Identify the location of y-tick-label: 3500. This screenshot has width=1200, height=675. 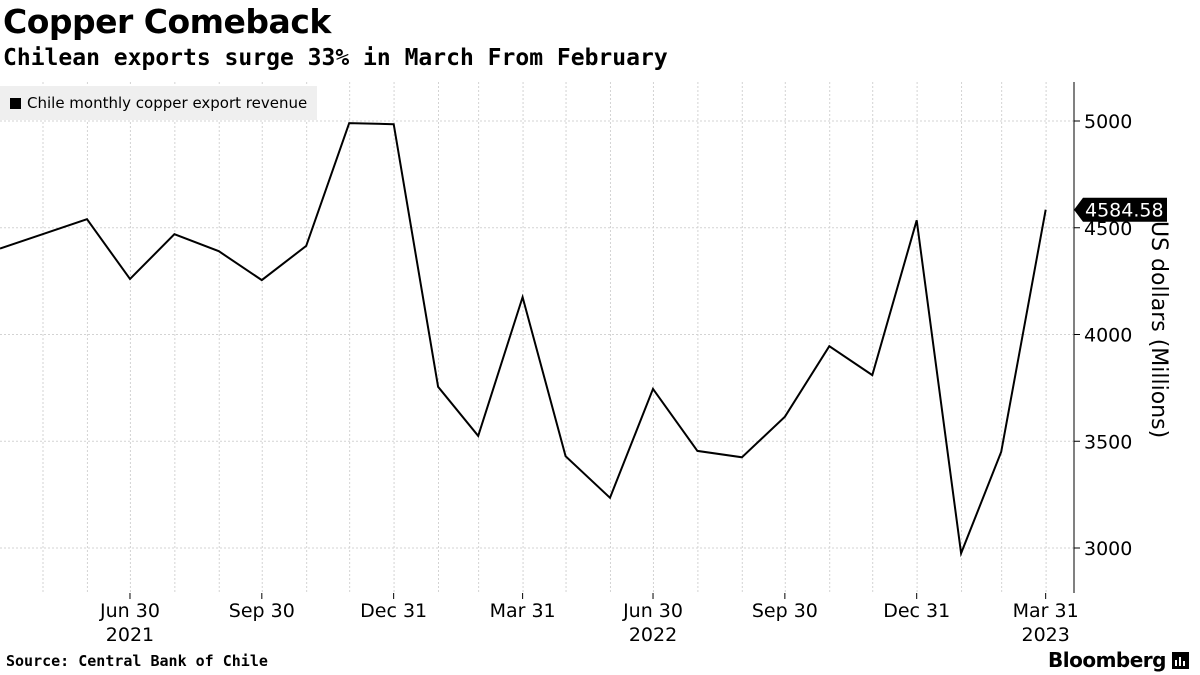
(1108, 442).